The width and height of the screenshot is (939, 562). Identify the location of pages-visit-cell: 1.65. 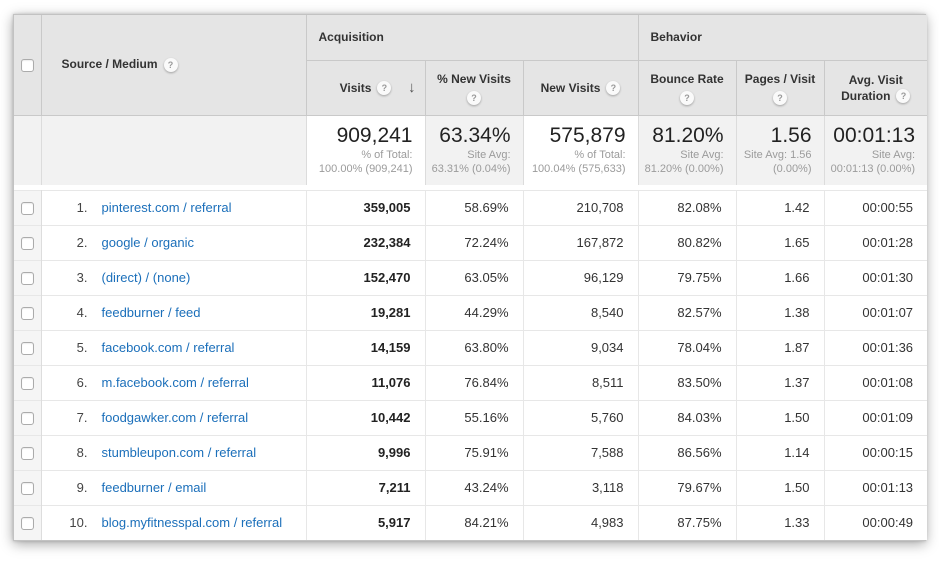
(780, 242).